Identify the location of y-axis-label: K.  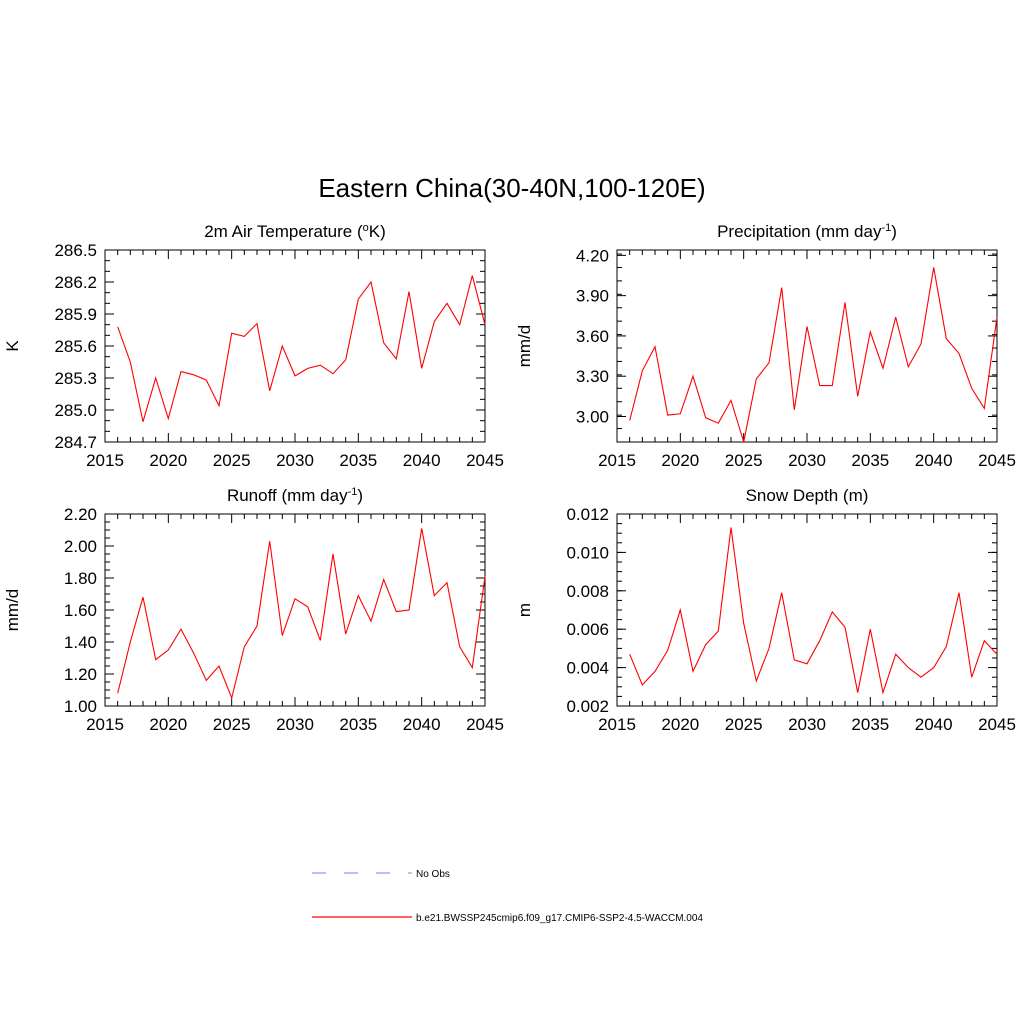
(12, 346).